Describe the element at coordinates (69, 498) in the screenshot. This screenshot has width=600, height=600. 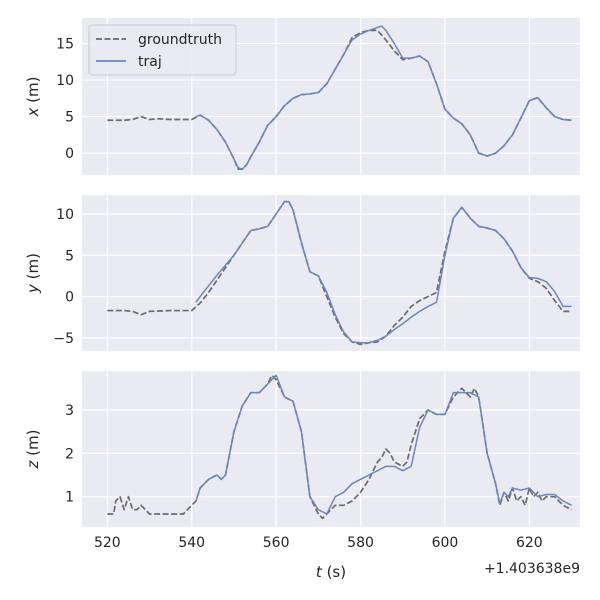
I see `y-tick-label: 1` at that location.